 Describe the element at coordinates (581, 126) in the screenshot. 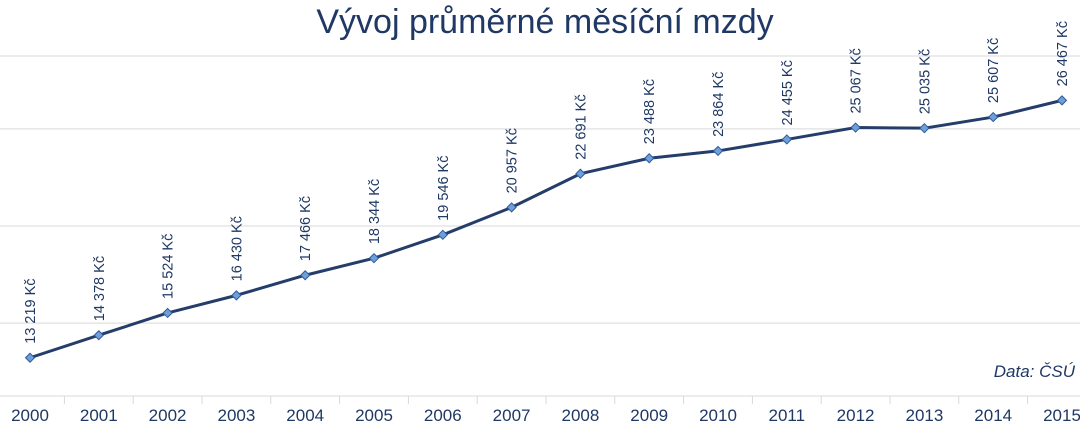

I see `data-label: 22 691 Kč` at that location.